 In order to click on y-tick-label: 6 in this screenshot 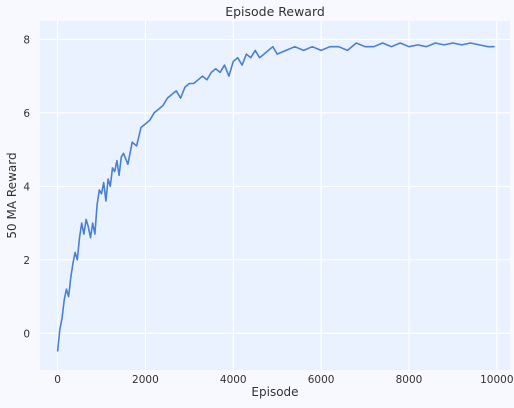, I will do `click(26, 114)`.